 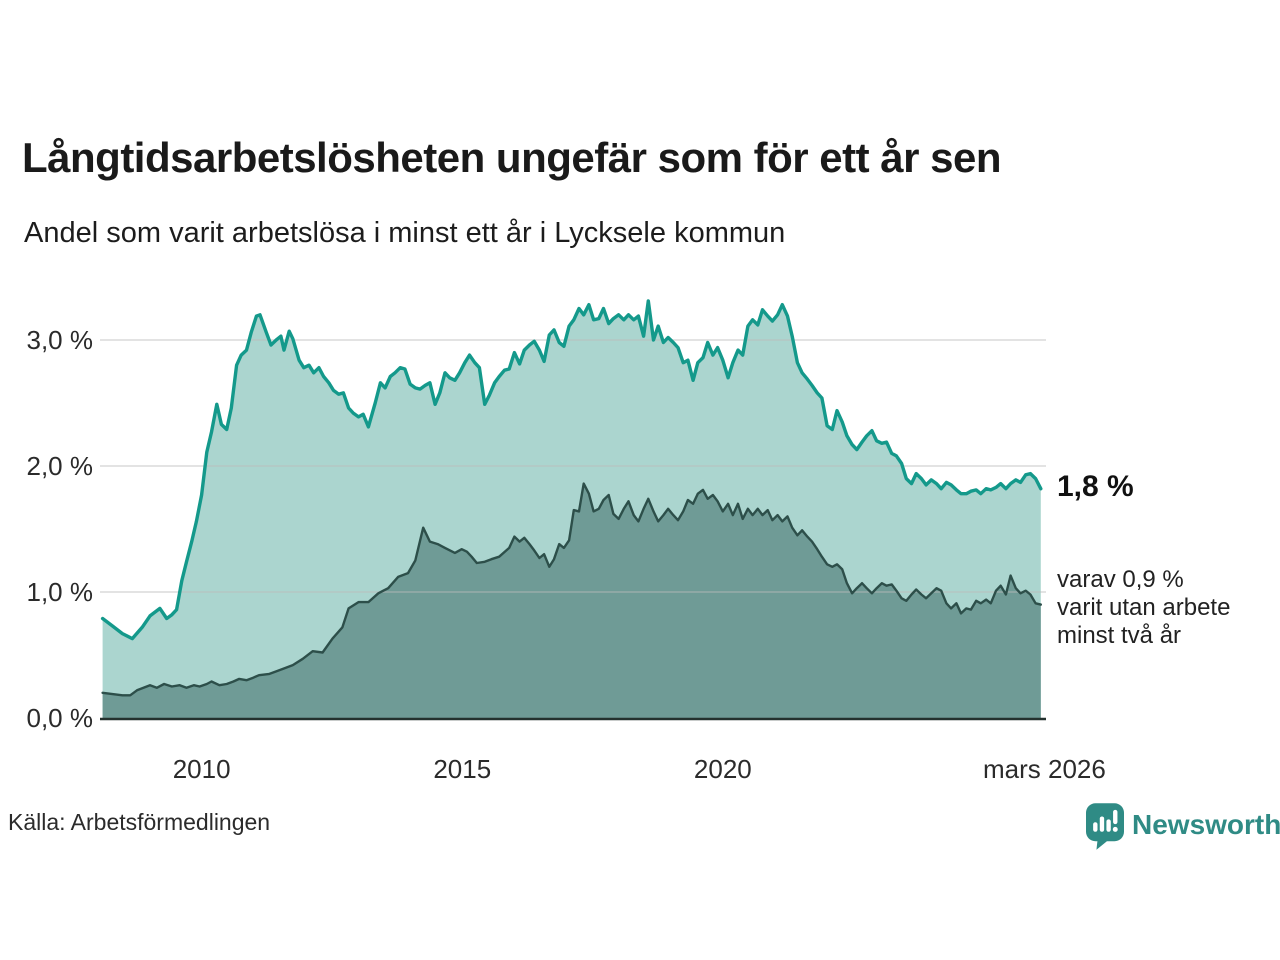 What do you see at coordinates (60, 340) in the screenshot?
I see `y-axis-label-3: 3,0 %` at bounding box center [60, 340].